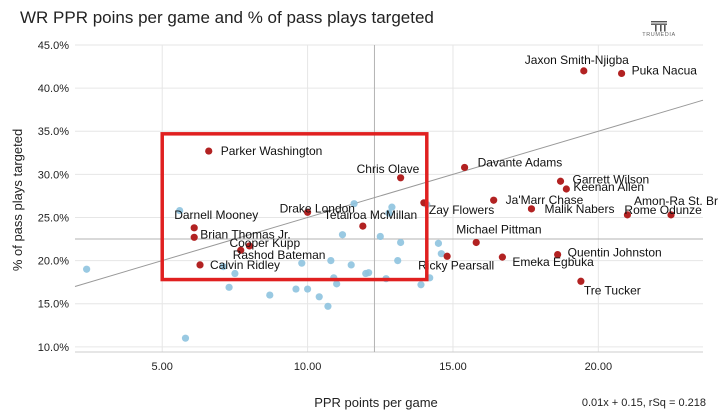 This screenshot has width=718, height=413. I want to click on trumedia-logo-icon, so click(659, 26).